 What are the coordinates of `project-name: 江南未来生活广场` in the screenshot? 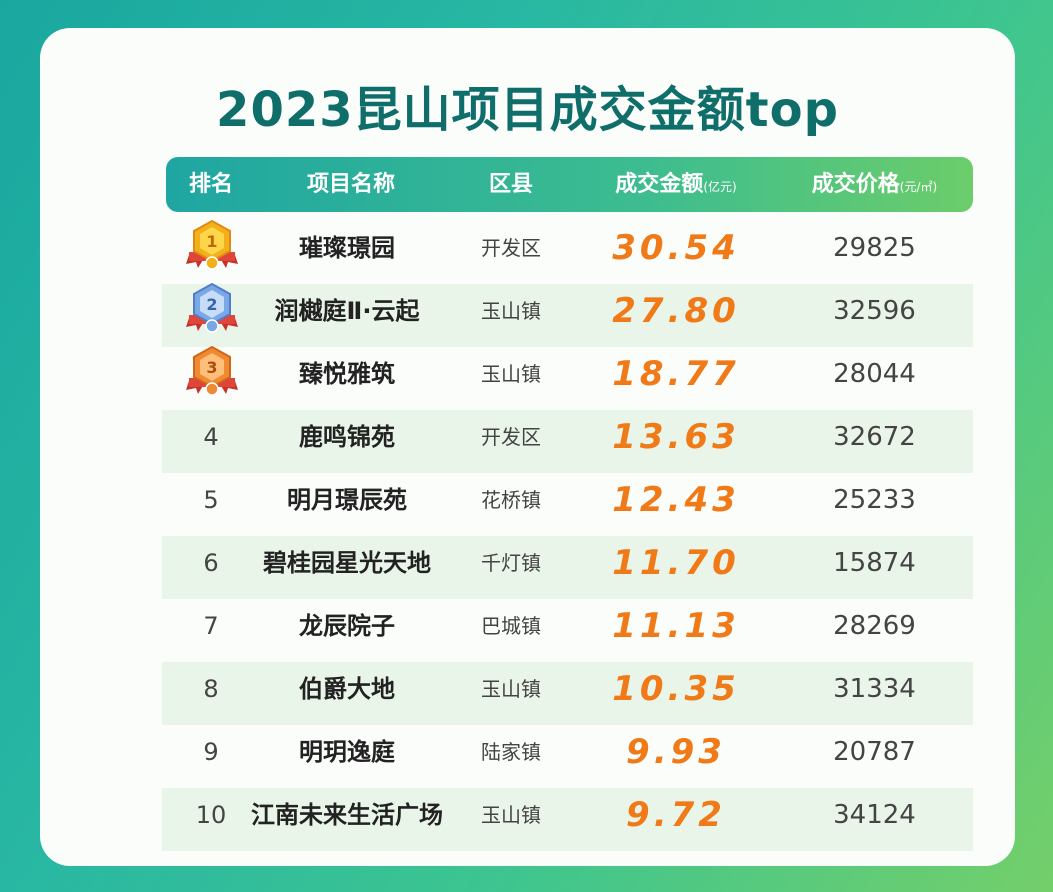 It's located at (347, 815).